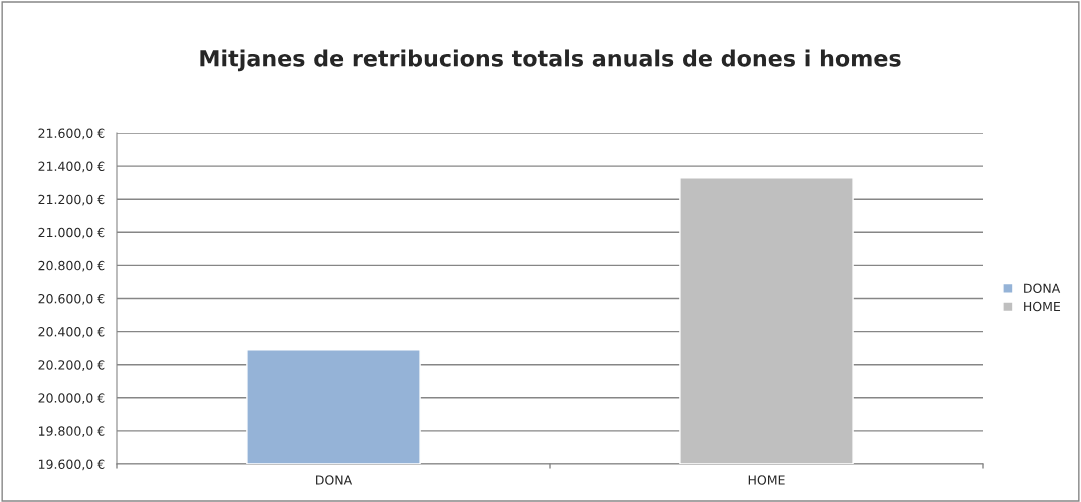 This screenshot has height=502, width=1081. Describe the element at coordinates (1042, 288) in the screenshot. I see `legend-label: DONA` at that location.